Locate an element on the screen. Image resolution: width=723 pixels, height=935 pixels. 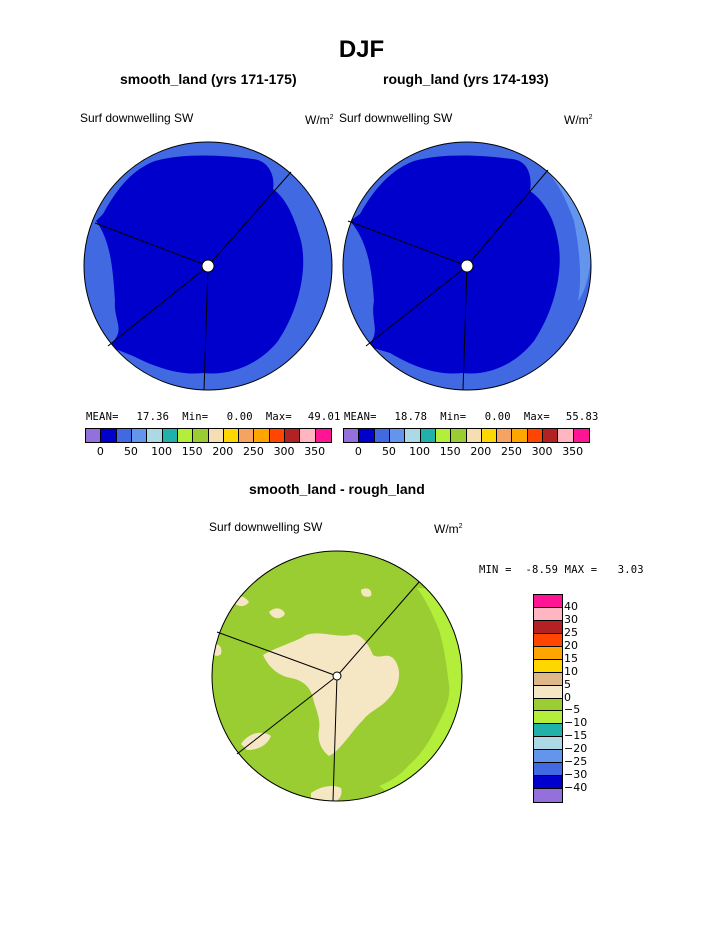
panel2-colorbar-labels: 0 50 100 150 200 250 300 350 is located at coordinates (465, 452).